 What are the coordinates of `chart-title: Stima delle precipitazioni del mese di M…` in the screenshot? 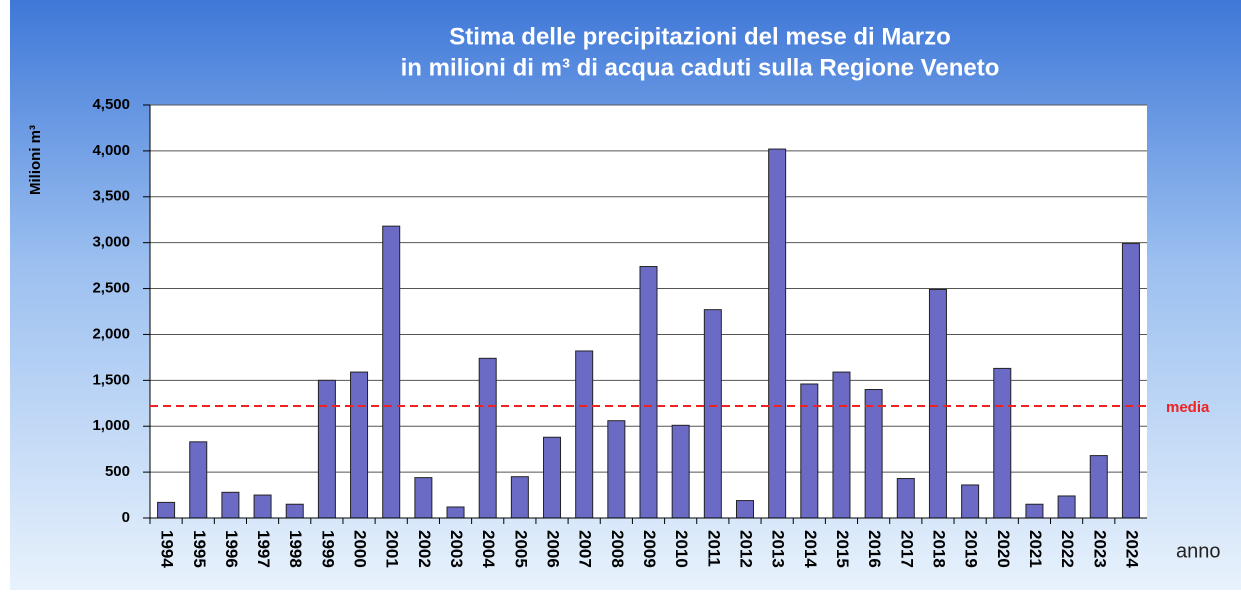 It's located at (699, 36).